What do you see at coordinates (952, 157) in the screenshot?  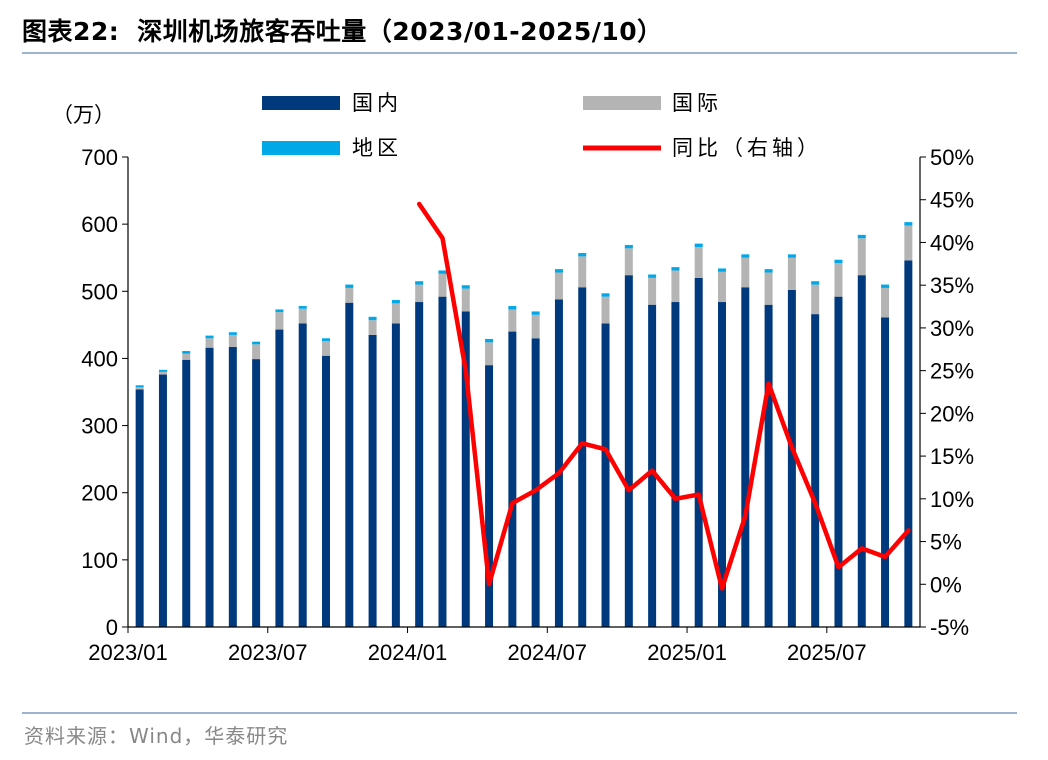 I see `right-axis-tick-label: 50%` at bounding box center [952, 157].